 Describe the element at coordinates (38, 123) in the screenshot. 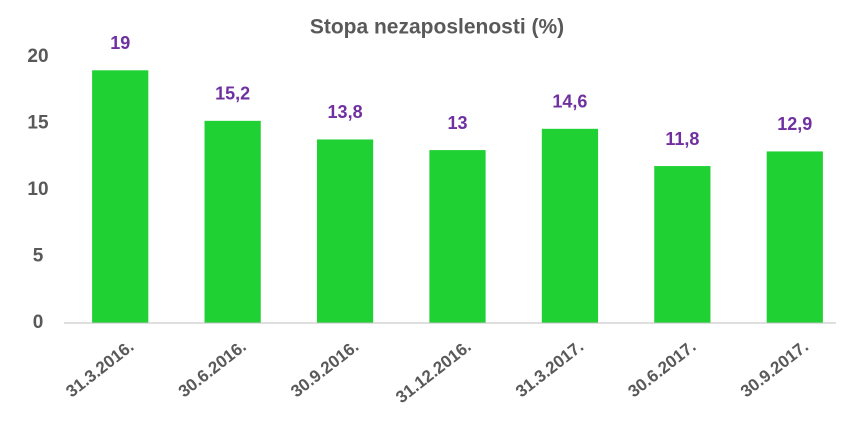

I see `y-tick-label: 15` at that location.